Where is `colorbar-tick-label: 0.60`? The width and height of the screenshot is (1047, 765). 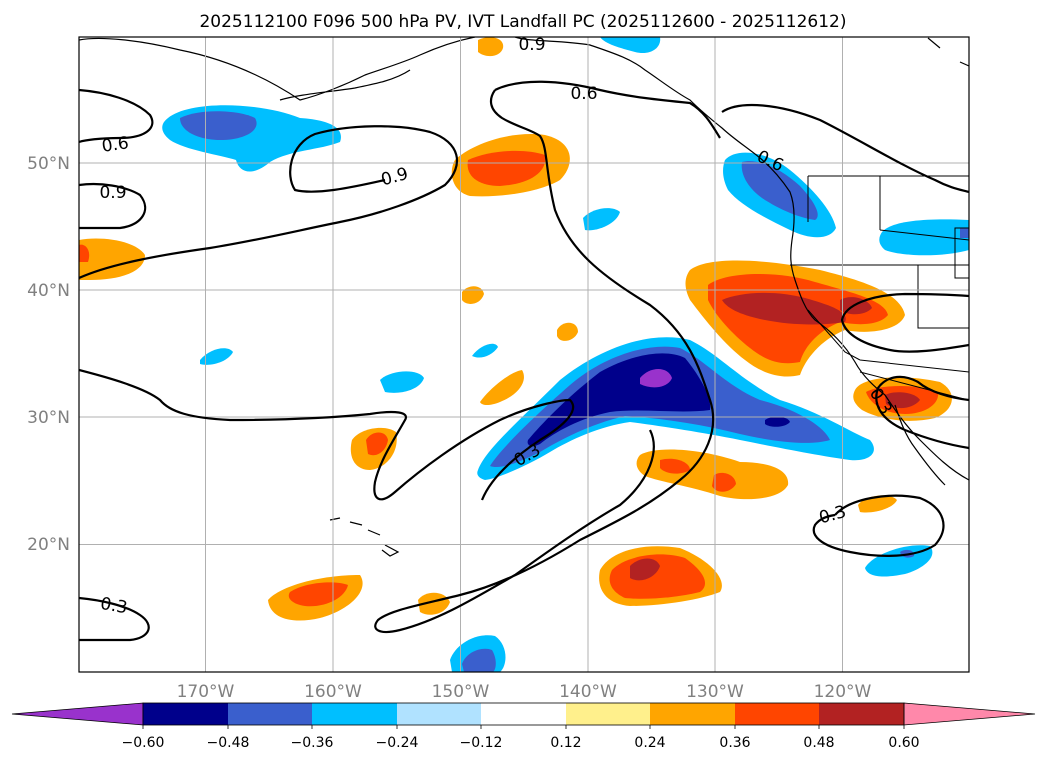
colorbar-tick-label: 0.60 is located at coordinates (903, 743).